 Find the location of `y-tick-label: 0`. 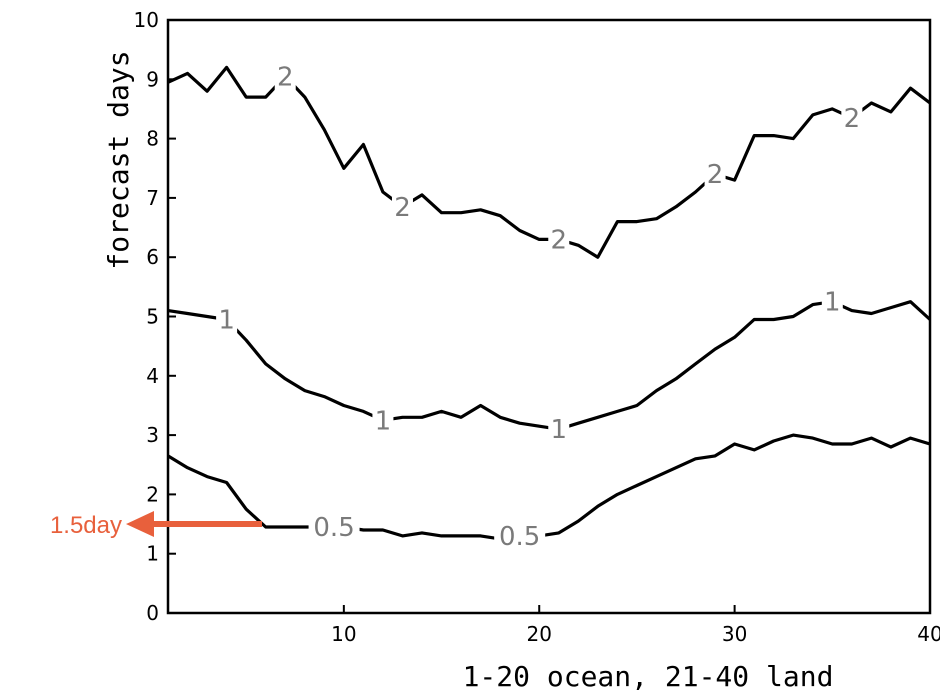

y-tick-label: 0 is located at coordinates (152, 613).